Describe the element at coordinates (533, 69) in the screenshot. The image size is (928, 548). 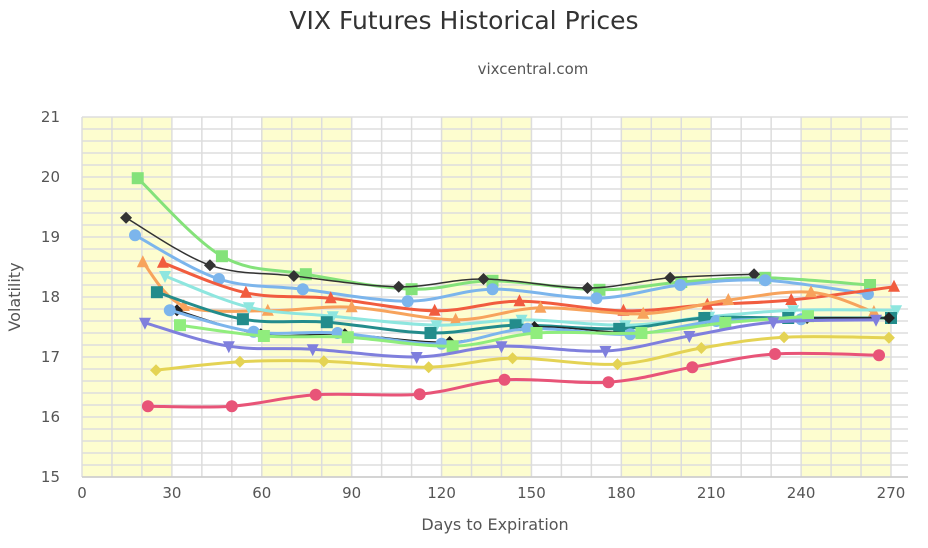
I see `chart-subtitle: vixcentral.com` at that location.